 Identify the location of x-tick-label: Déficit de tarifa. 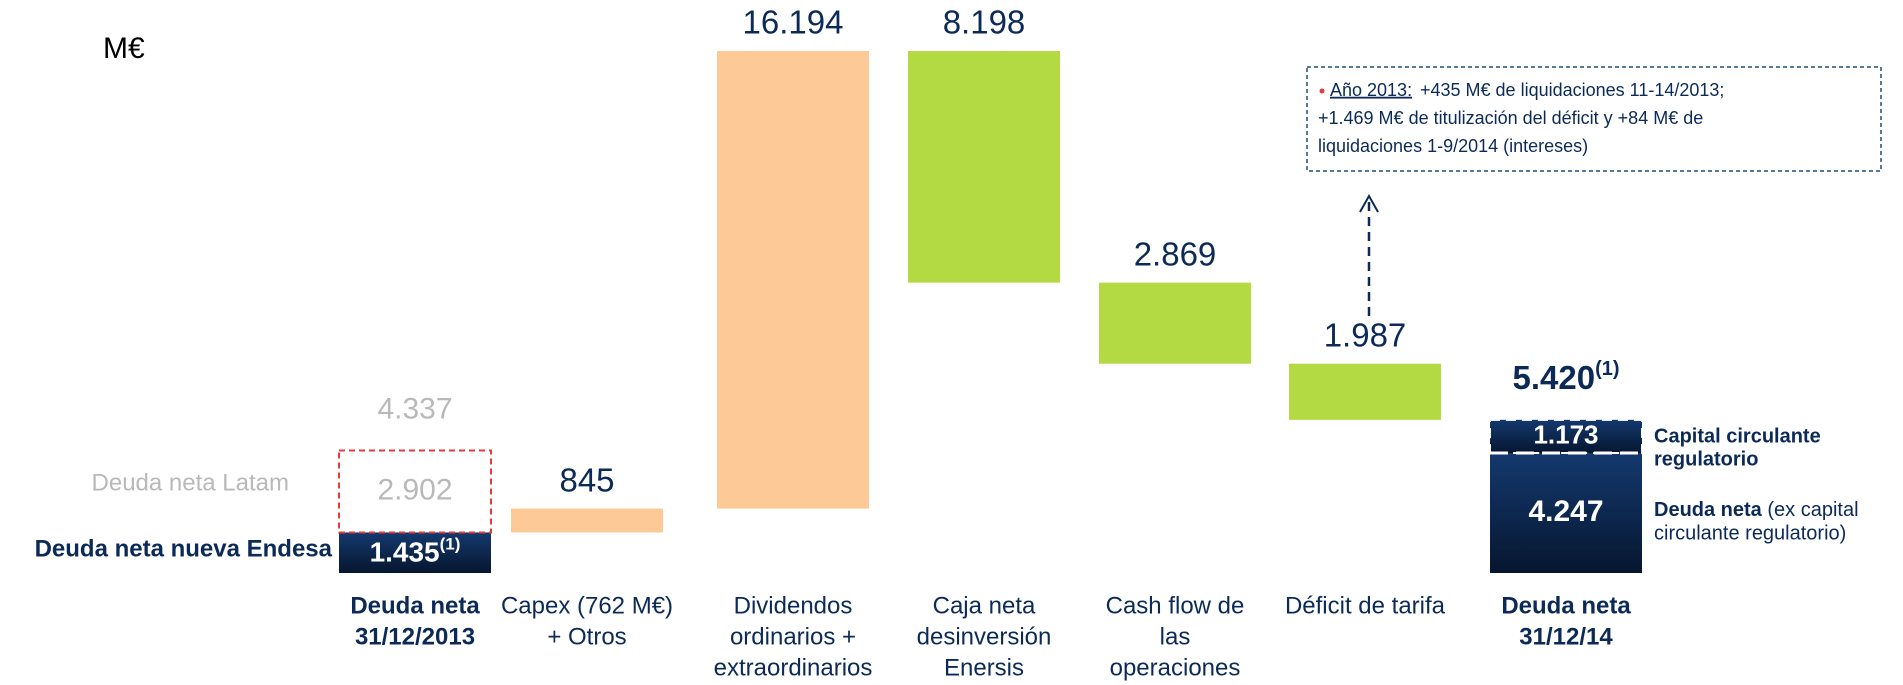
(1365, 605).